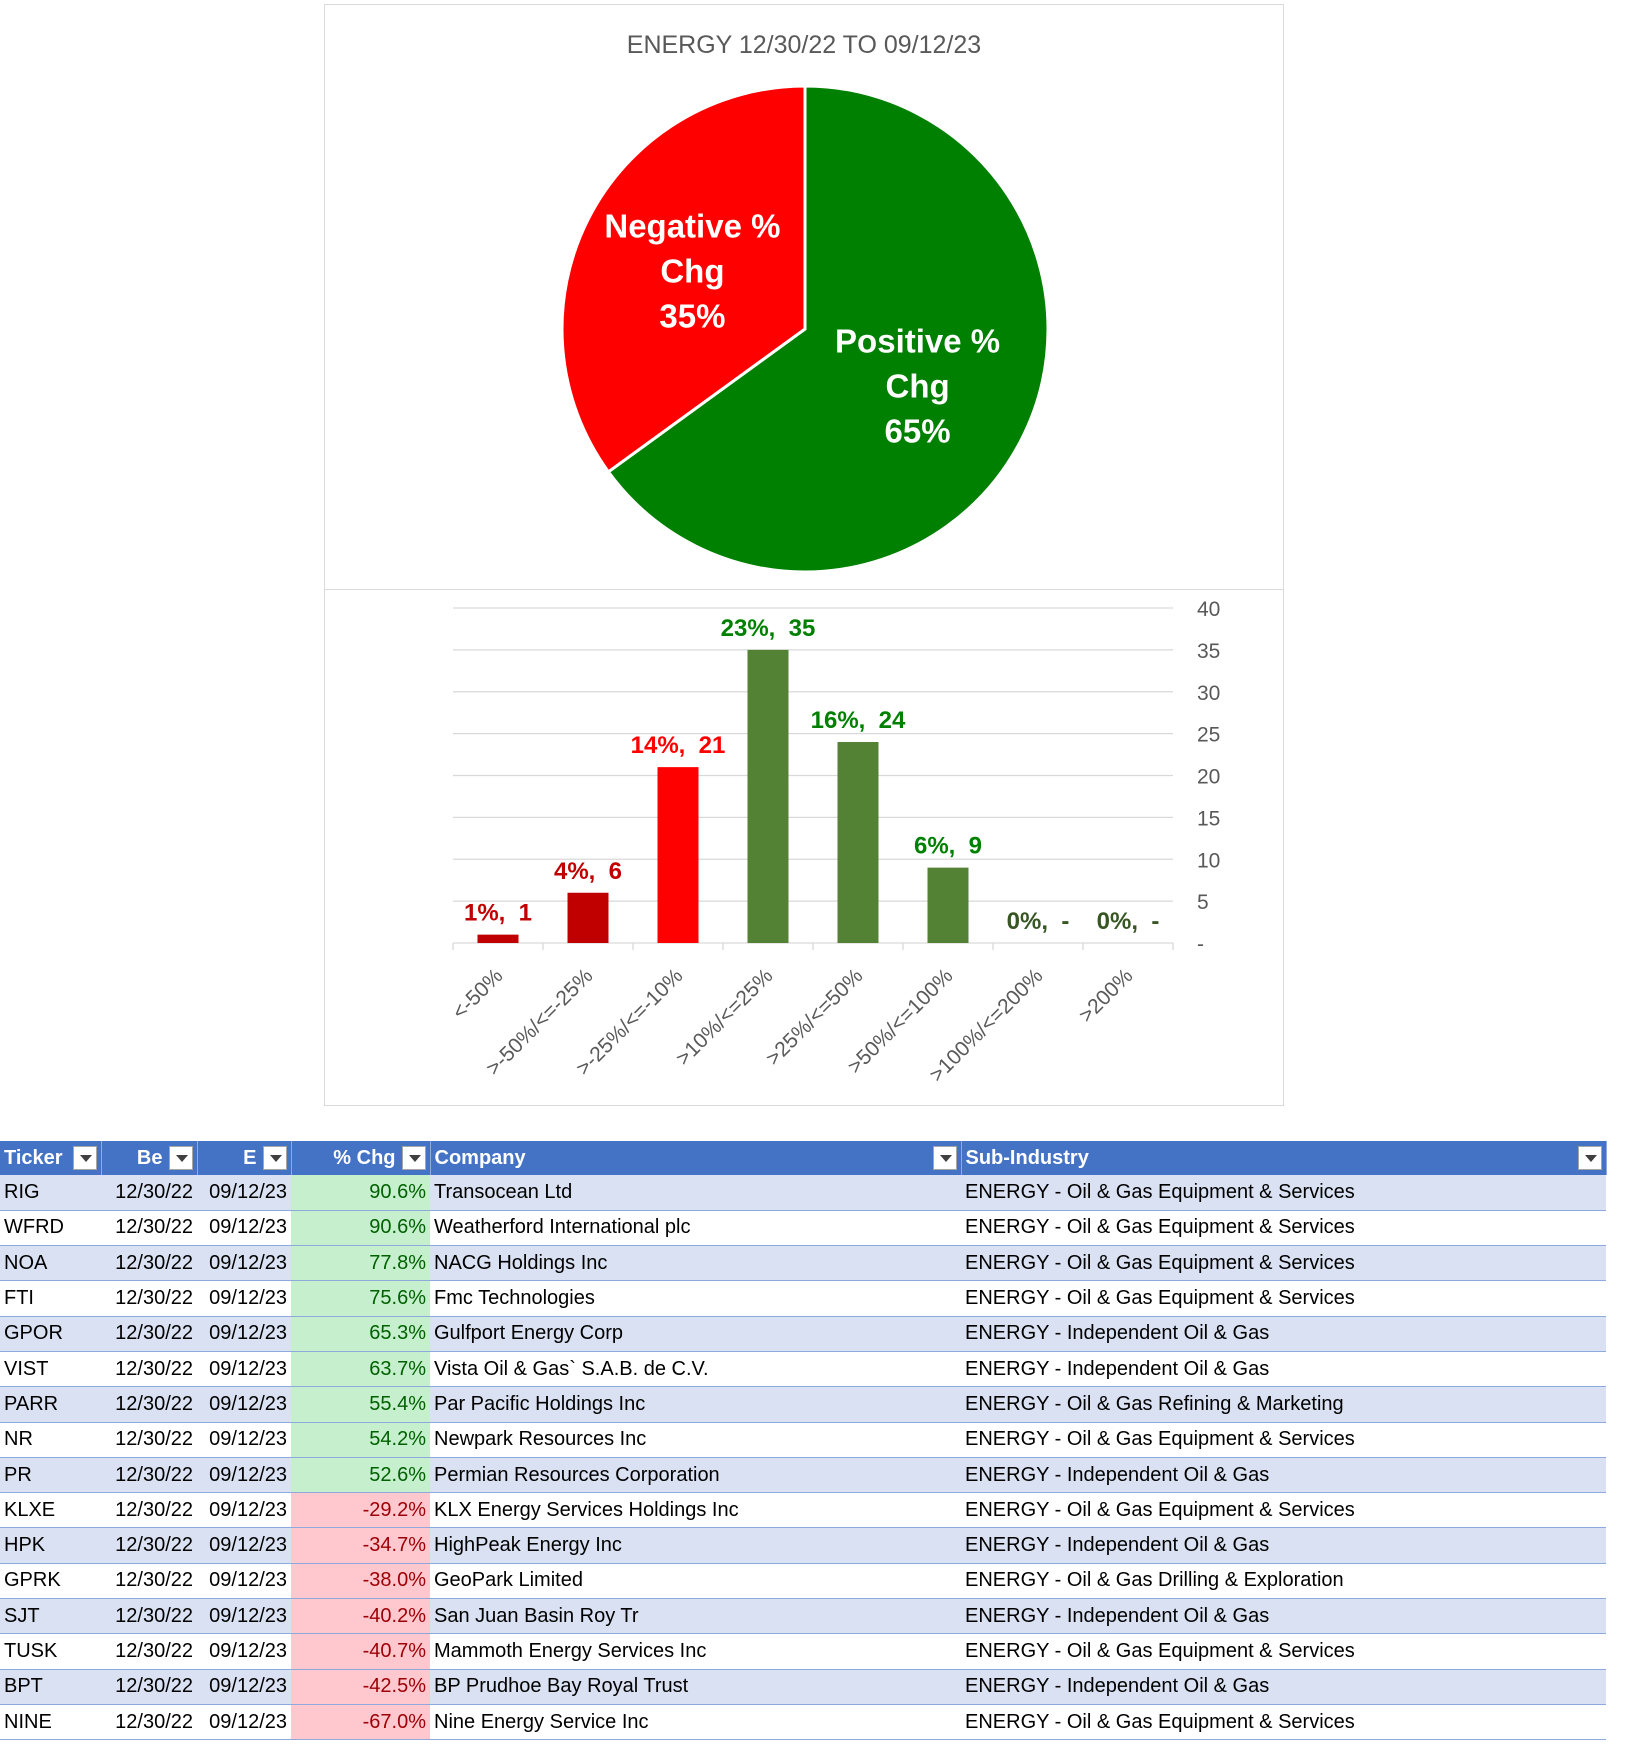 The image size is (1633, 1749). I want to click on cell-company: Mammoth Energy Services Inc, so click(695, 1651).